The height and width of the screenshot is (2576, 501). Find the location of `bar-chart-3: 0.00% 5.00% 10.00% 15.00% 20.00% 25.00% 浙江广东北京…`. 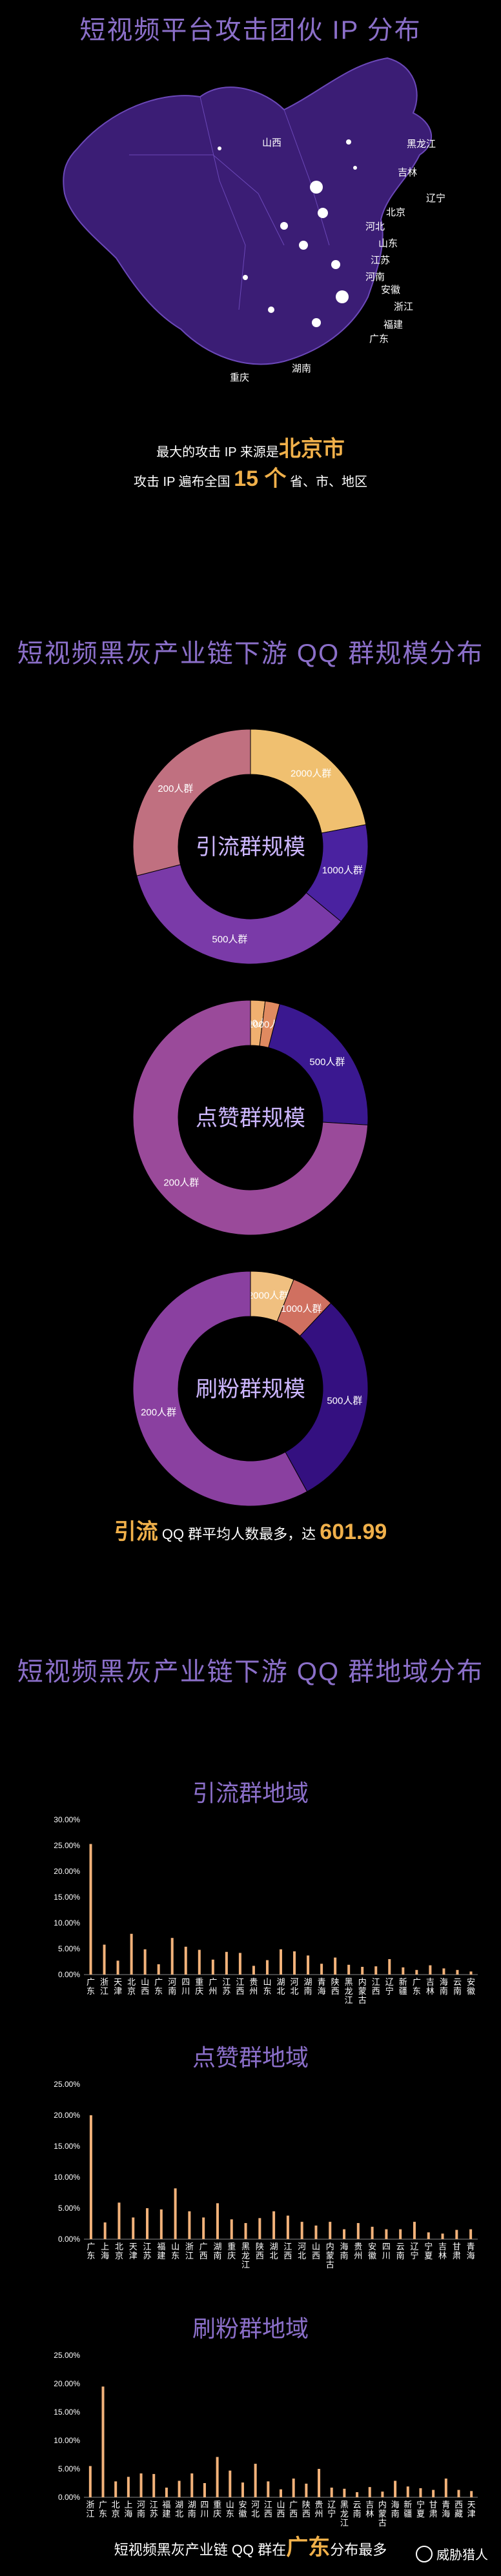

bar-chart-3: 0.00% 5.00% 10.00% 15.00% 20.00% 25.00% 浙江广东北京… is located at coordinates (266, 2439).